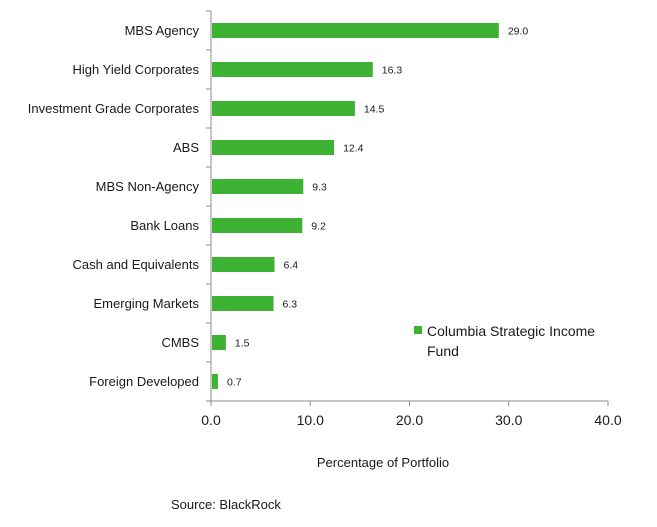 The width and height of the screenshot is (657, 527). I want to click on x-tick-label-0: 0.0, so click(211, 420).